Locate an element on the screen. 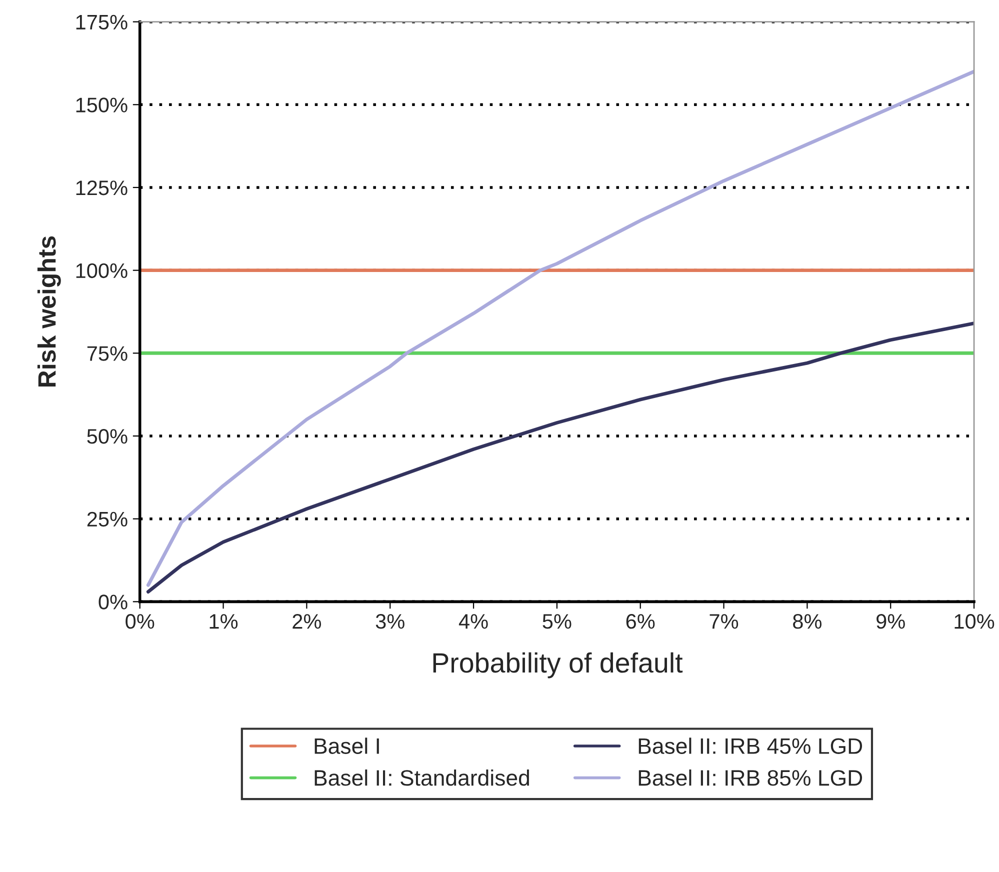  x-tick-label: 4% is located at coordinates (473, 621).